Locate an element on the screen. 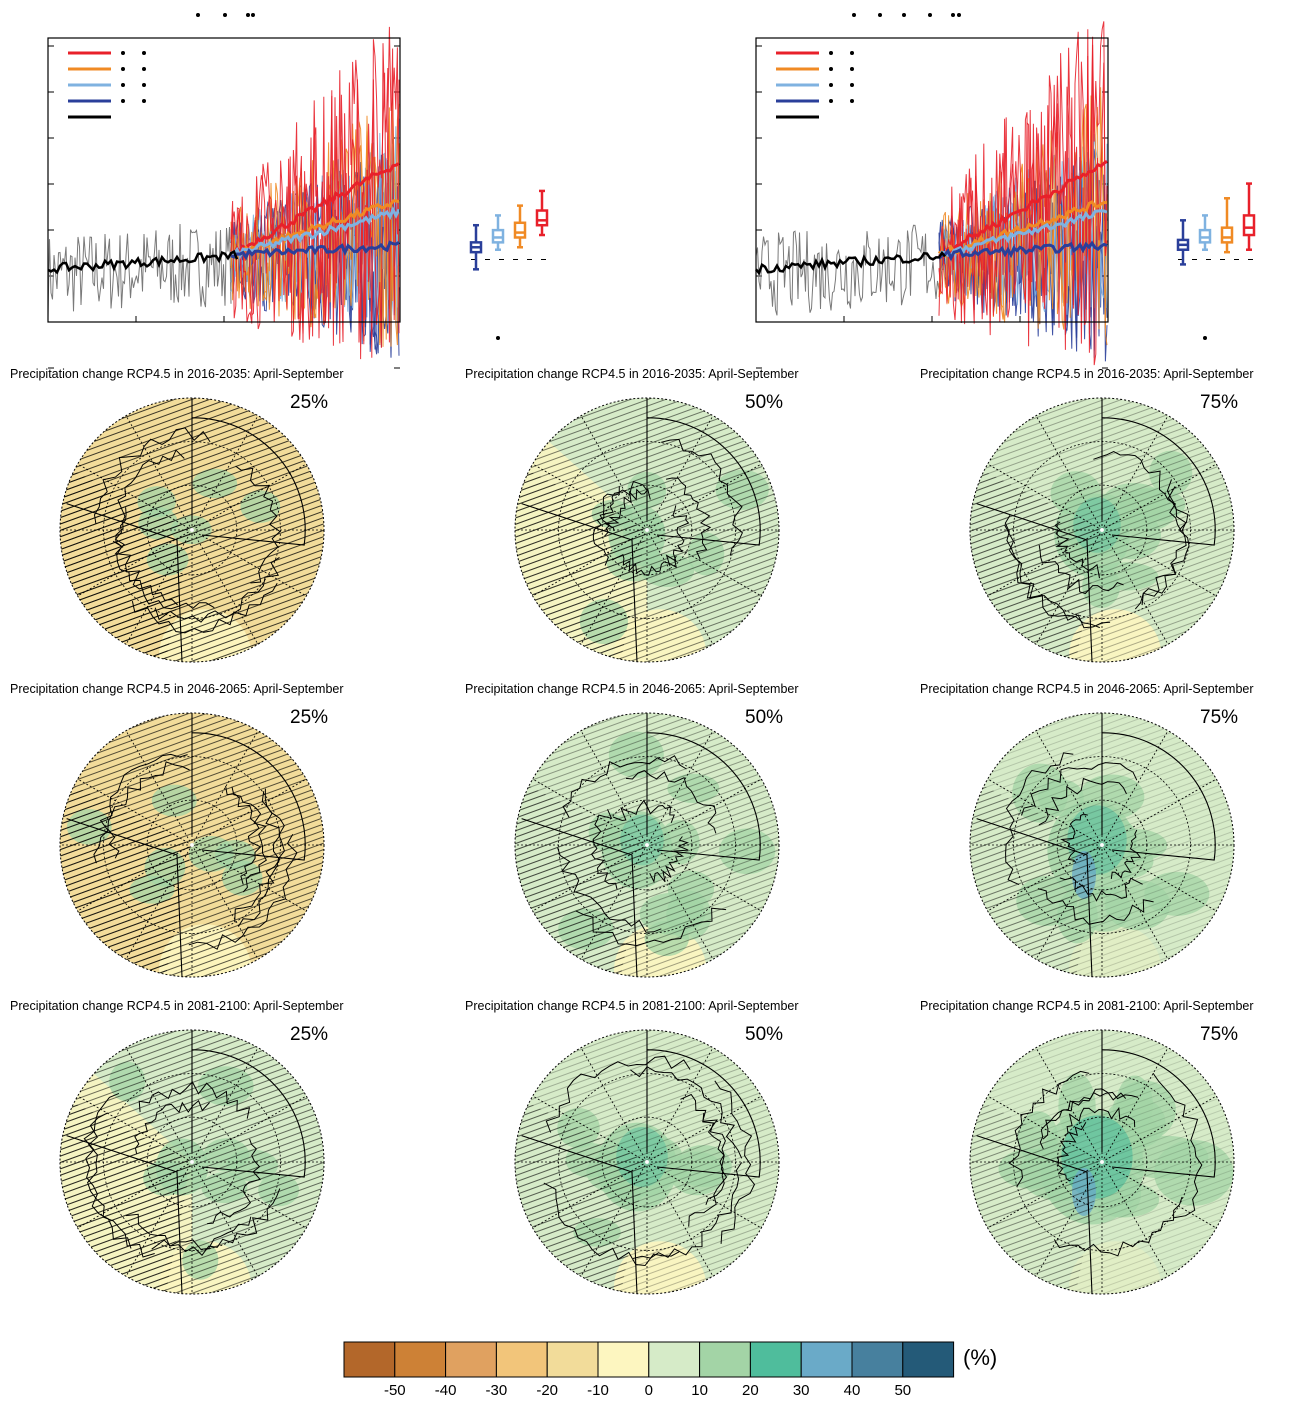  scenario-mean-line is located at coordinates (1022, 234).